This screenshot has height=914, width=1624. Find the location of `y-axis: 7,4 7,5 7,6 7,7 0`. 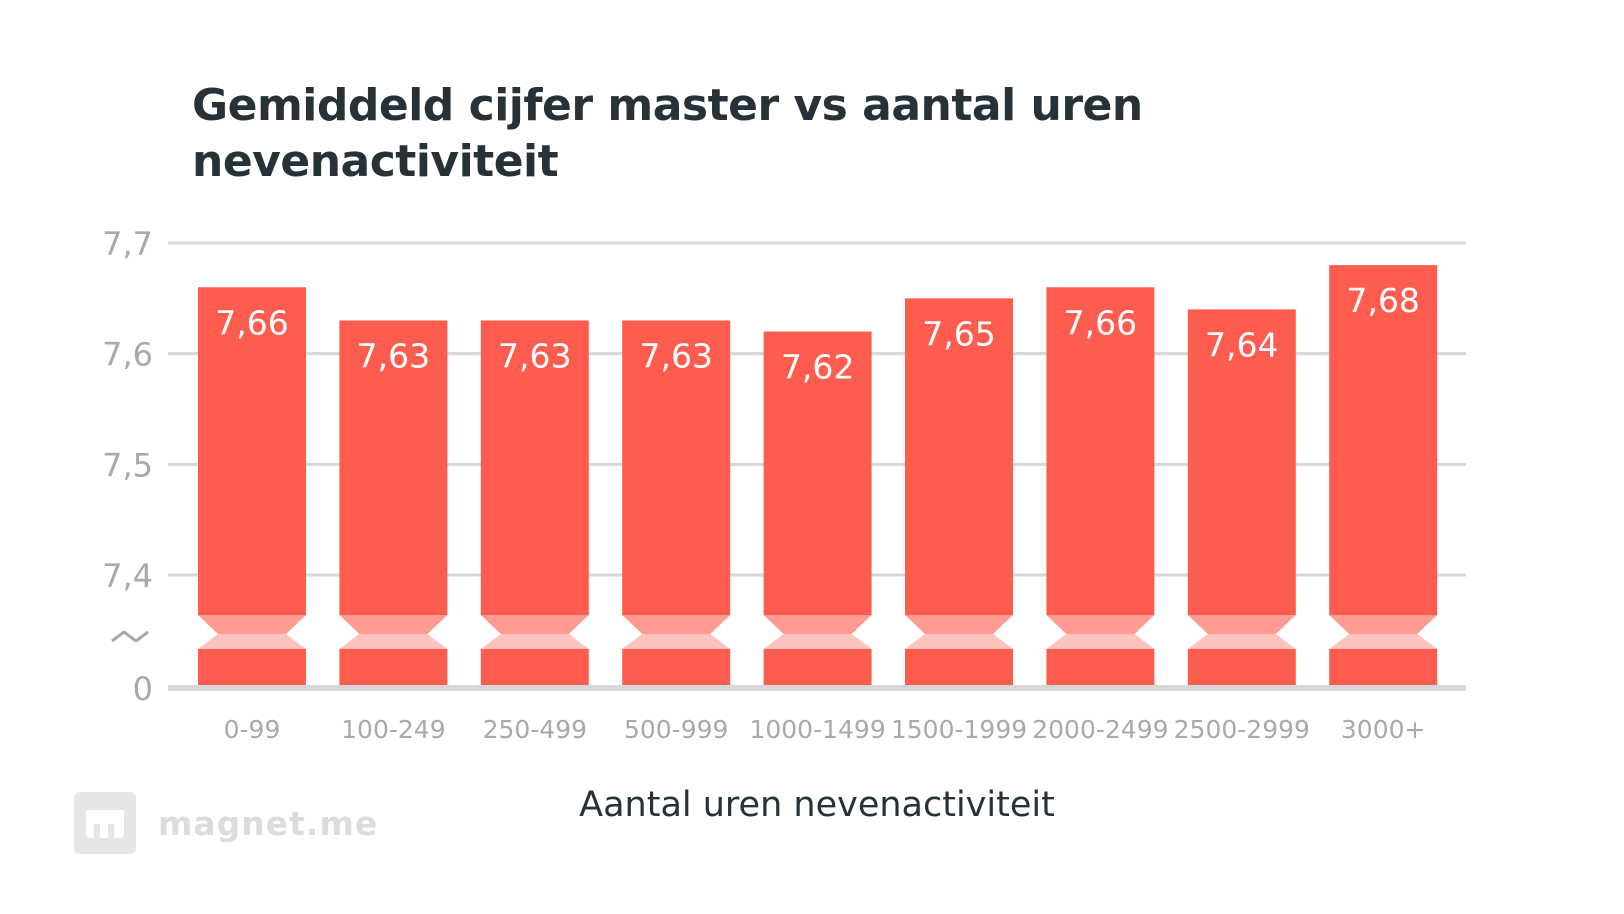

y-axis: 7,4 7,5 7,6 7,7 0 is located at coordinates (127, 466).